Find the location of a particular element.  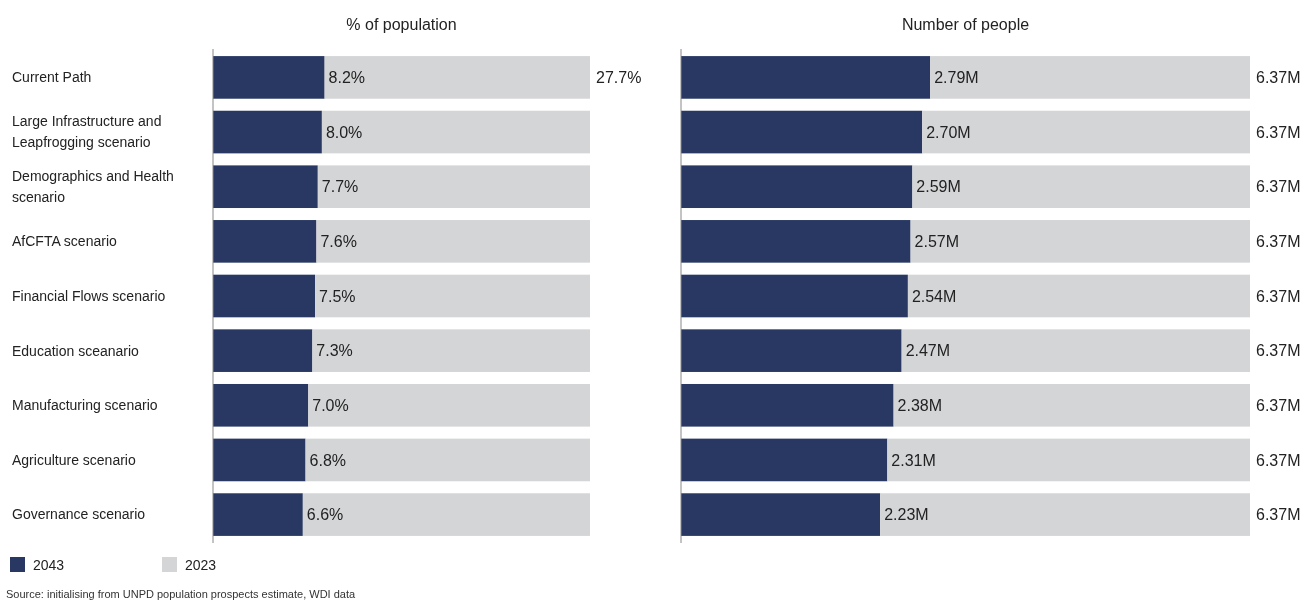

data-label: 2.59M is located at coordinates (938, 187).